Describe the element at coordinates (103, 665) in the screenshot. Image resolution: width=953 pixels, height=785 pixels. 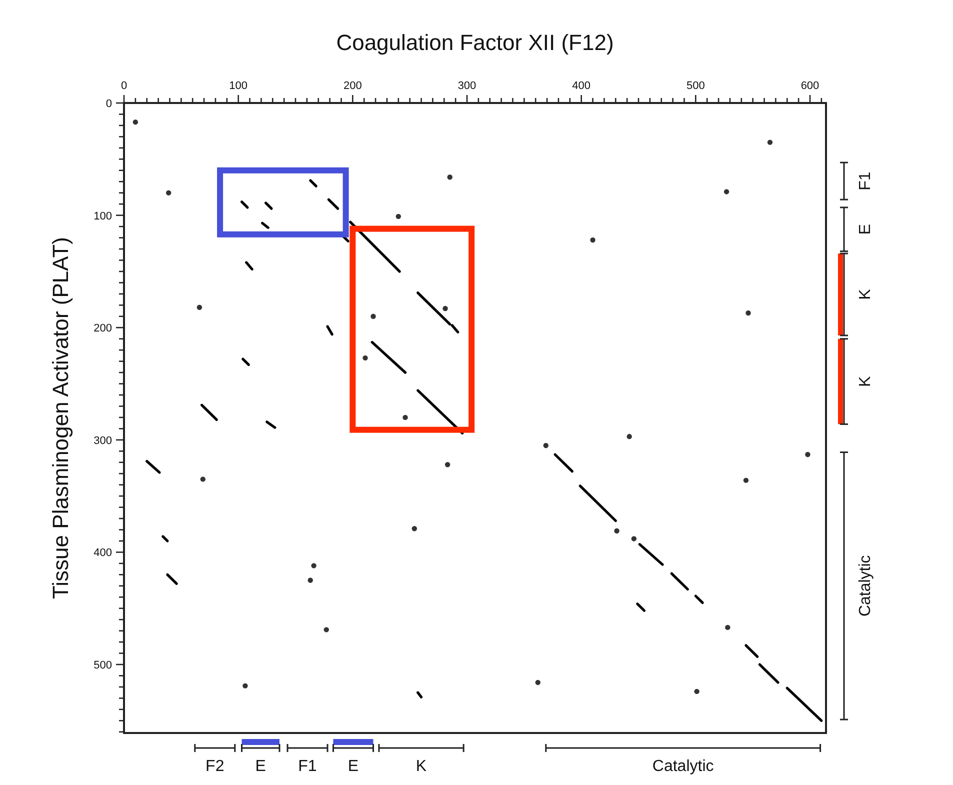
I see `y-tick-label: 500` at that location.